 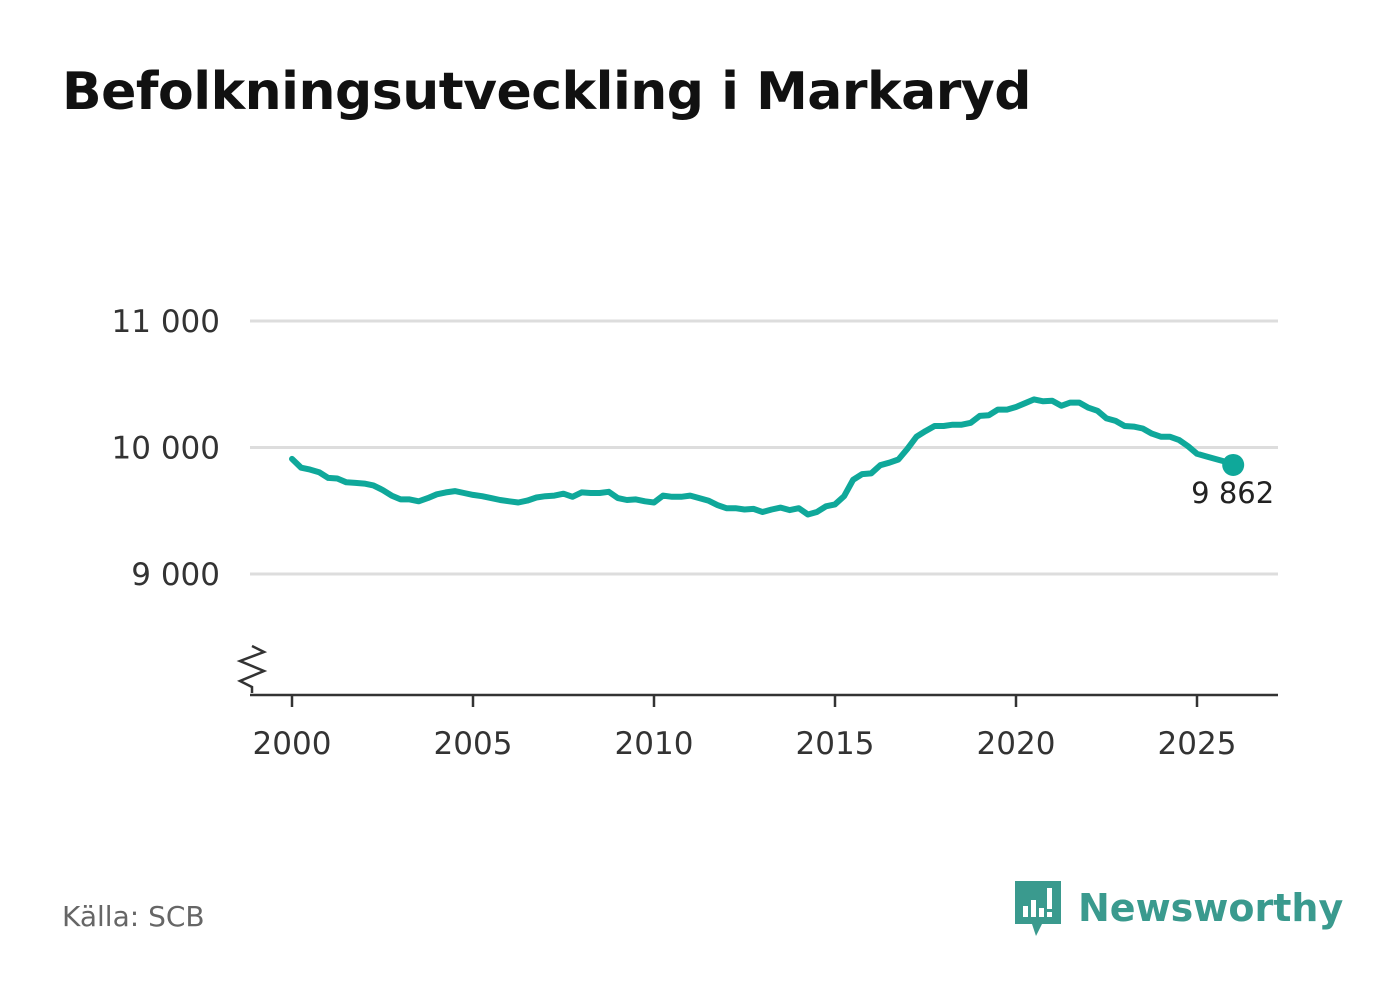 I want to click on y-axis-break-mark, so click(x=252, y=668).